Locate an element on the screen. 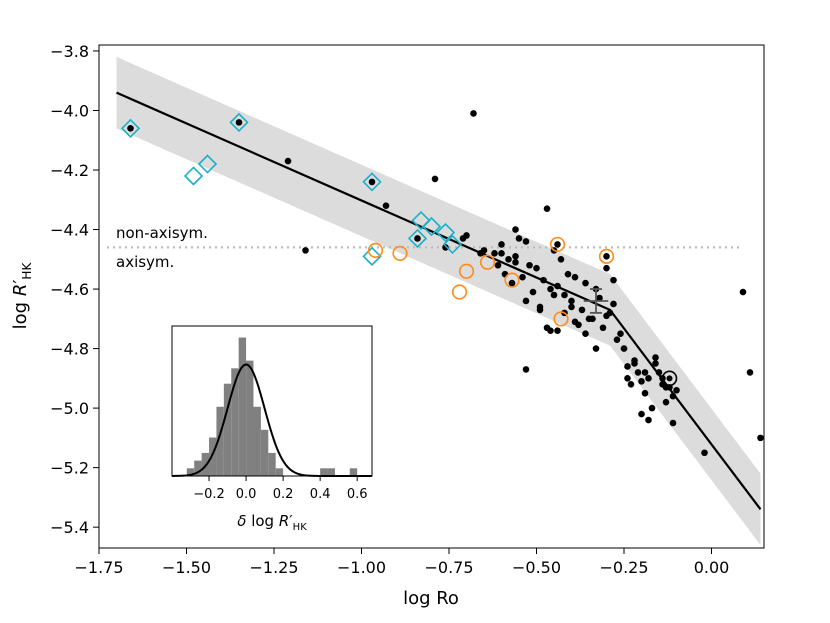 This screenshot has width=830, height=623. x-tick-label: −0.75 is located at coordinates (448, 567).